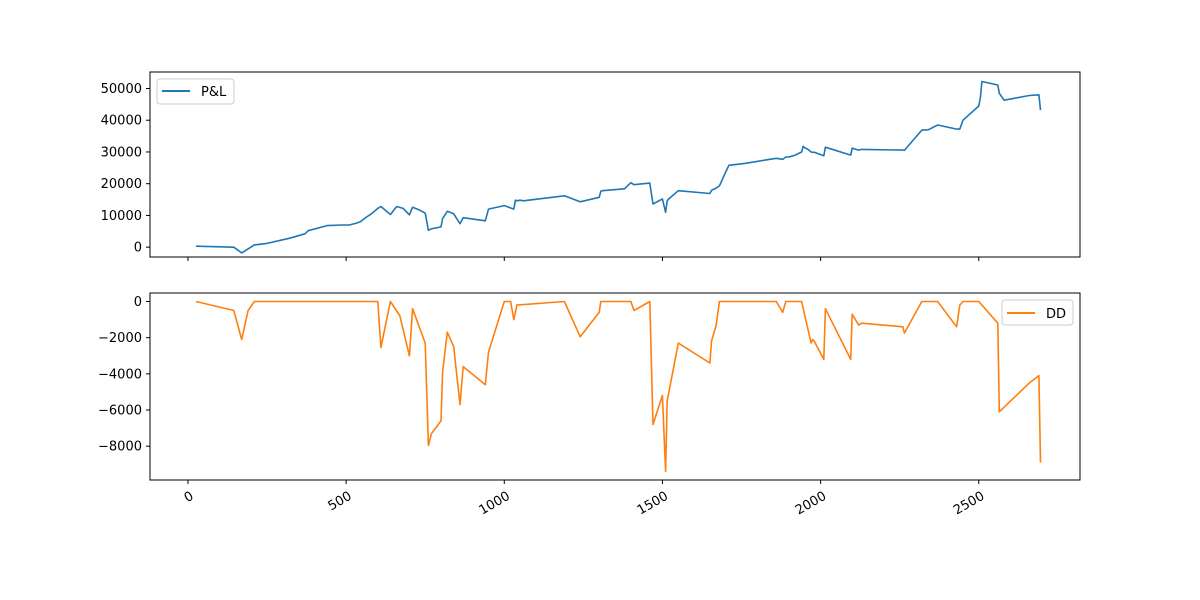 The image size is (1200, 600). What do you see at coordinates (138, 248) in the screenshot?
I see `pnl-y-tick-label: 0` at bounding box center [138, 248].